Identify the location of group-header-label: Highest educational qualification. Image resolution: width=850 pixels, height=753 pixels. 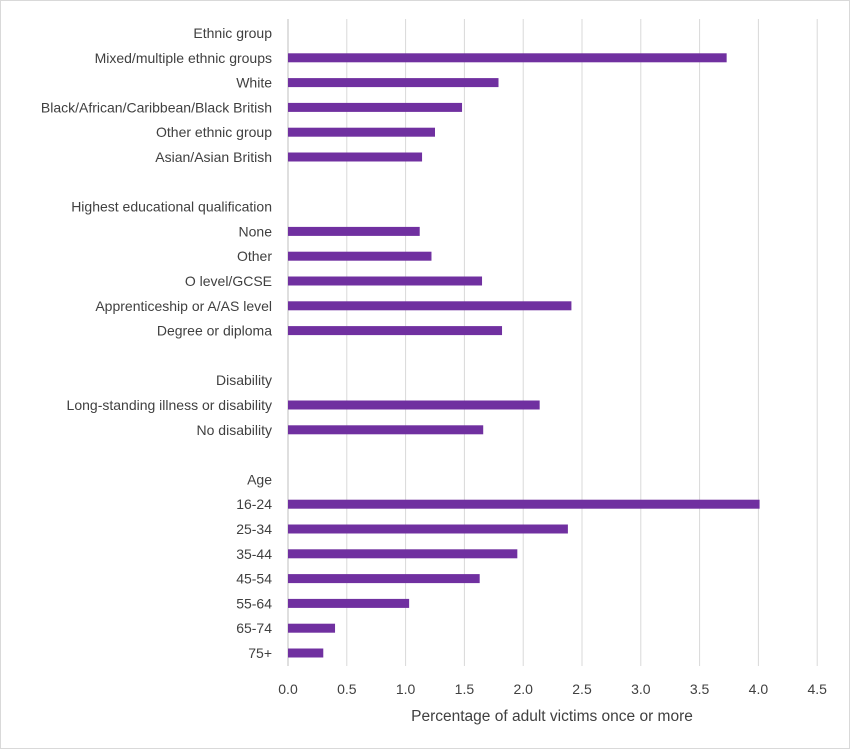
(171, 207).